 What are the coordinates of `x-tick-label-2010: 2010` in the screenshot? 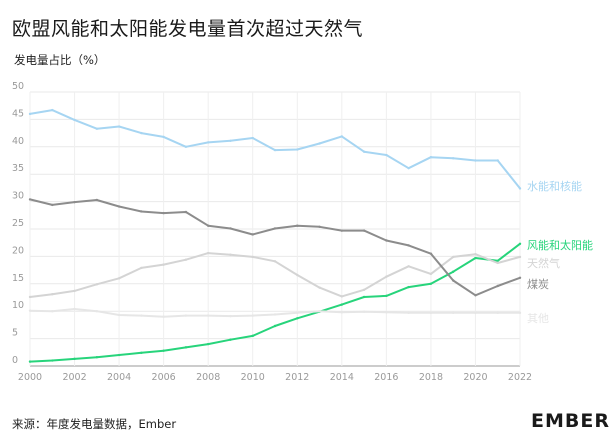 It's located at (253, 377).